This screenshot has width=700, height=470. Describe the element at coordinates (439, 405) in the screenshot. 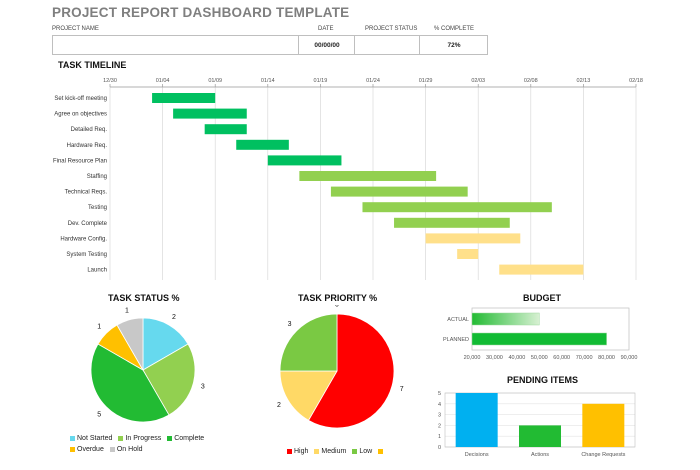

I see `pending-tick-label: 4` at that location.